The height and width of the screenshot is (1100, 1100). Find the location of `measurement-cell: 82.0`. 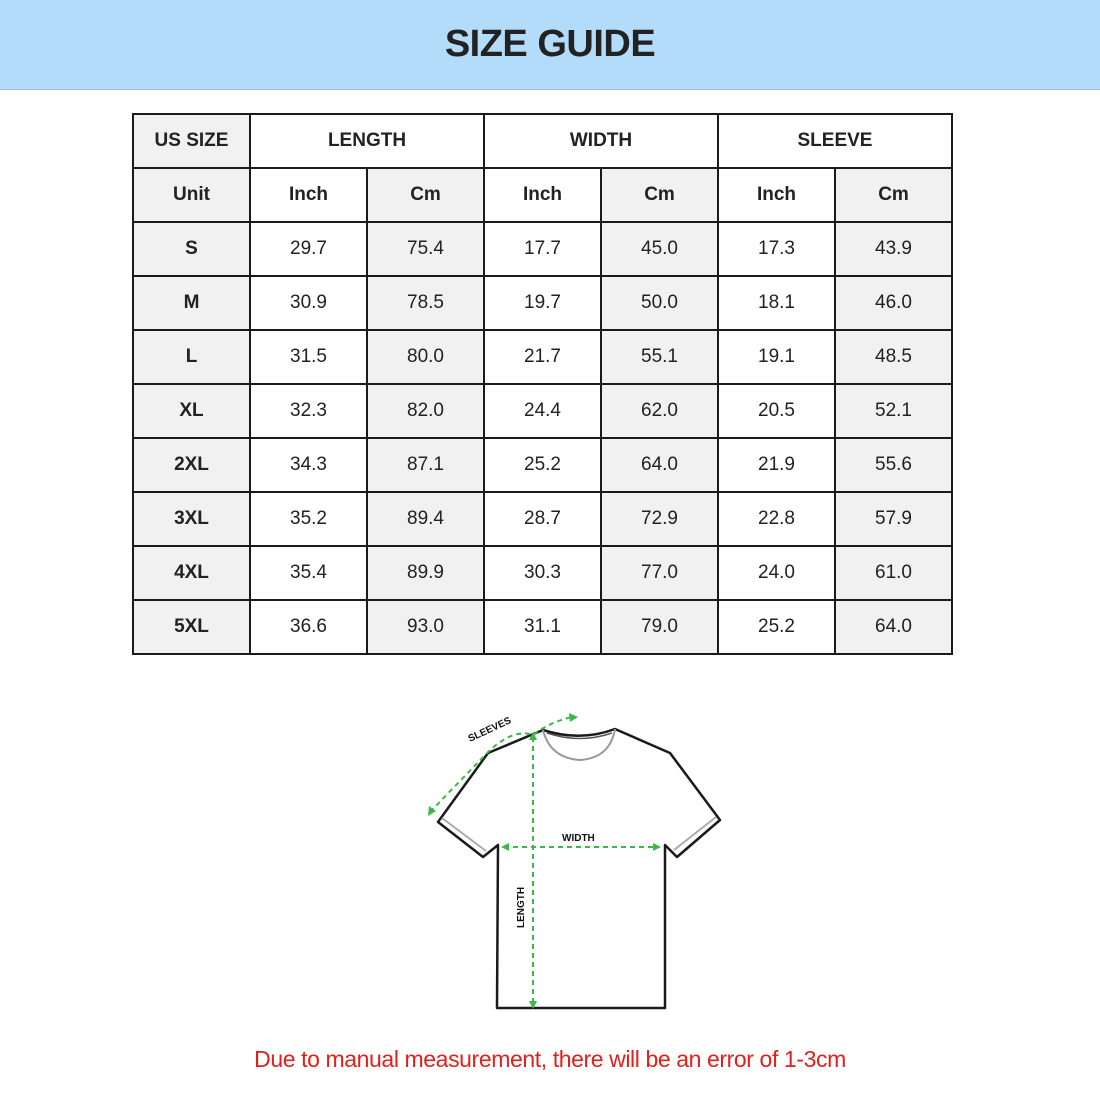

measurement-cell: 82.0 is located at coordinates (425, 411).